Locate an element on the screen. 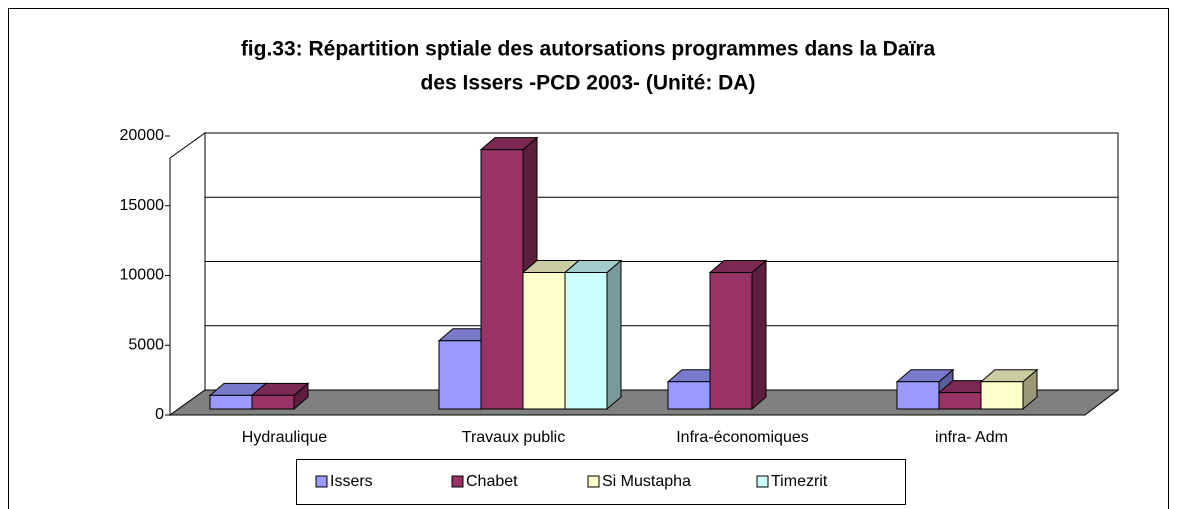 The image size is (1177, 509). legend is located at coordinates (601, 482).